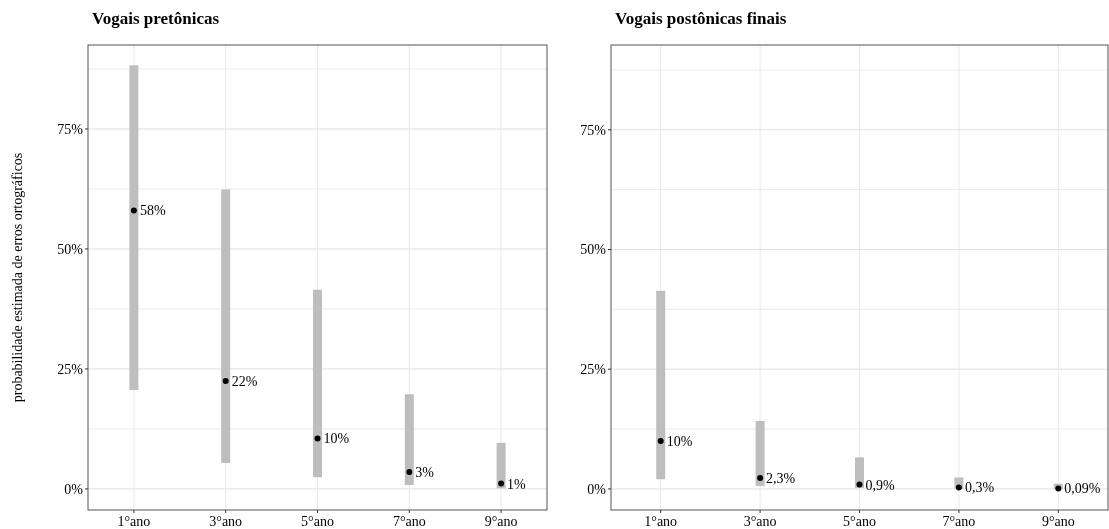 This screenshot has width=1109, height=529. What do you see at coordinates (17, 277) in the screenshot?
I see `y-axis-title: probabilidade estimada de erros ortográficos` at bounding box center [17, 277].